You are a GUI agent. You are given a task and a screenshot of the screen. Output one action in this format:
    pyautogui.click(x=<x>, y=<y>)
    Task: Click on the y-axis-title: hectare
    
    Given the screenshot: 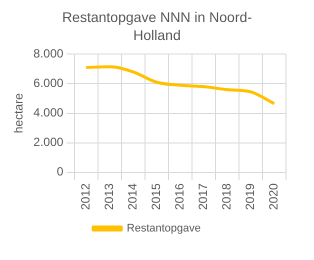 What is the action you would take?
    pyautogui.click(x=19, y=113)
    